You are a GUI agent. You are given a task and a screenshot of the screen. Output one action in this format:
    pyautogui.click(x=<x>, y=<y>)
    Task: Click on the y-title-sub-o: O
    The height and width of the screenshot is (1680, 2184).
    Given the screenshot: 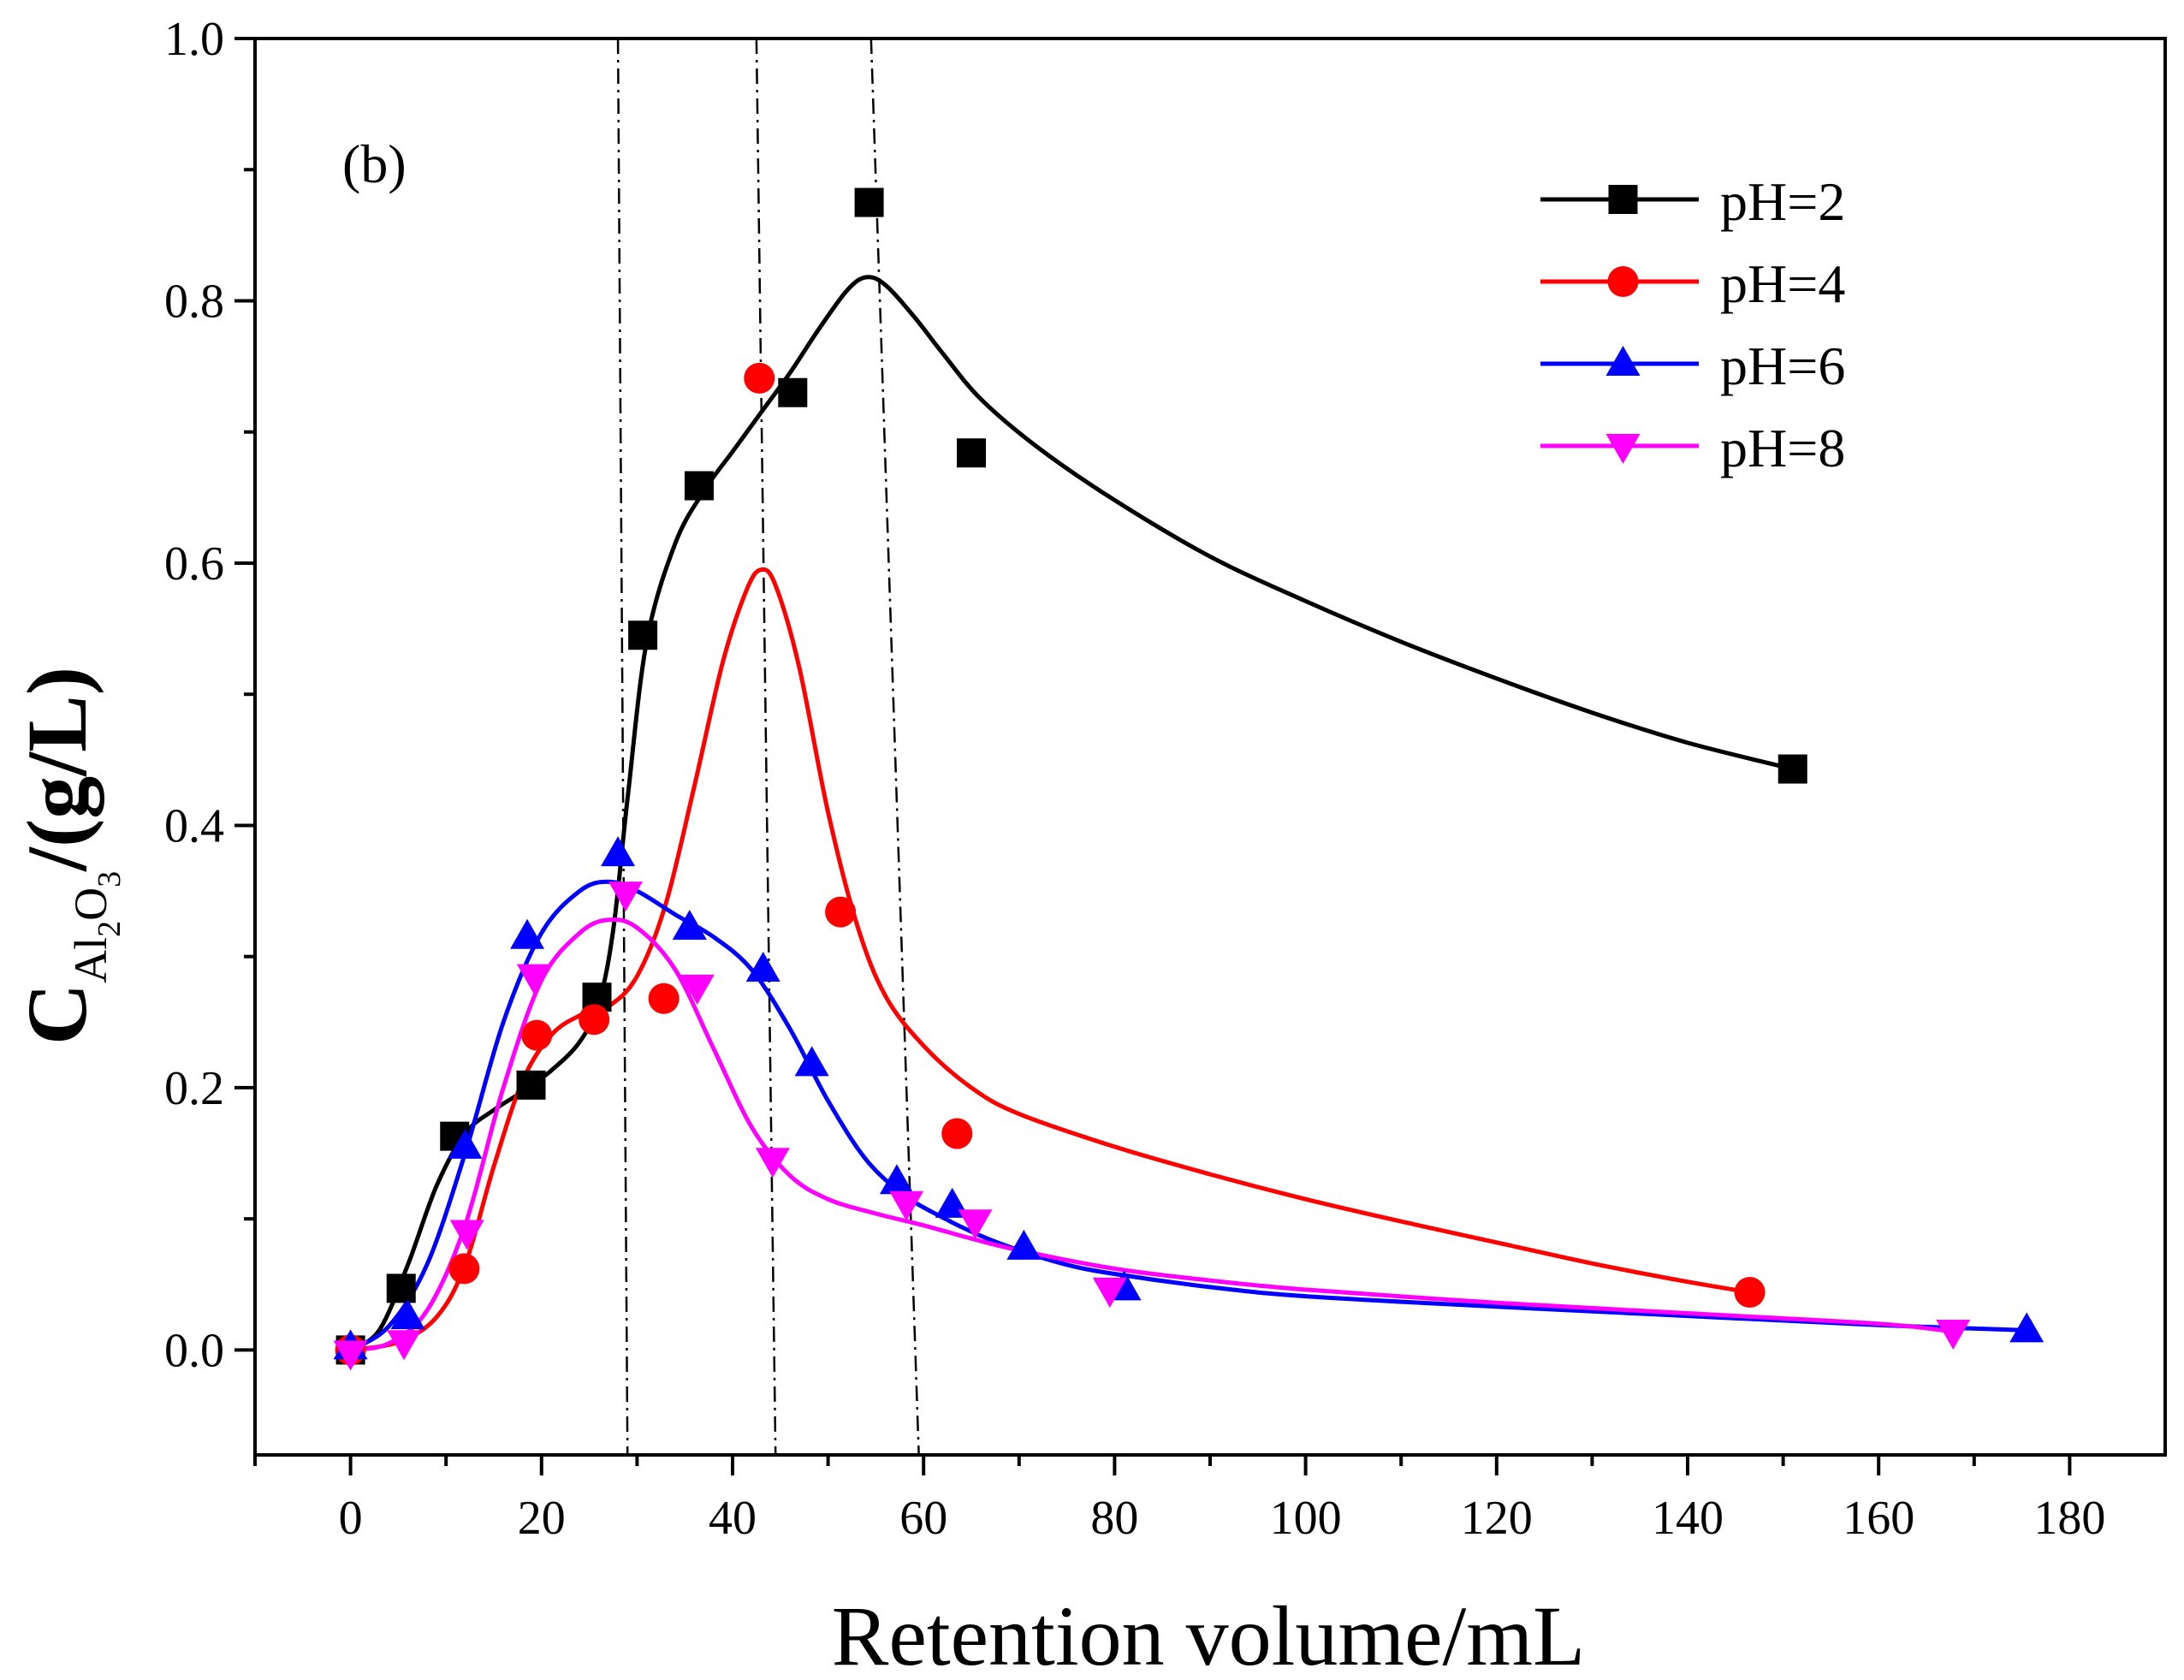 What is the action you would take?
    pyautogui.click(x=90, y=904)
    